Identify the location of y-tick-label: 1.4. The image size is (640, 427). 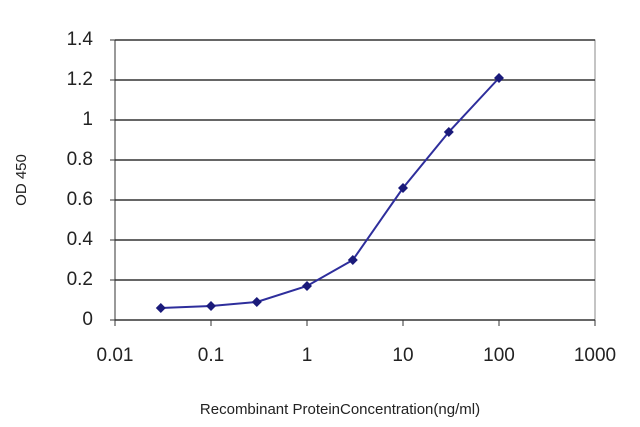
(80, 39).